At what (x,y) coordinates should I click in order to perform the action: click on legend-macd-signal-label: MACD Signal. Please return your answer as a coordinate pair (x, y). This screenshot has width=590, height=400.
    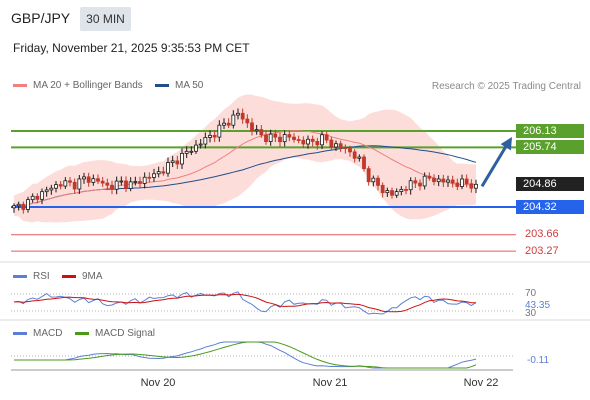
    Looking at the image, I should click on (125, 333).